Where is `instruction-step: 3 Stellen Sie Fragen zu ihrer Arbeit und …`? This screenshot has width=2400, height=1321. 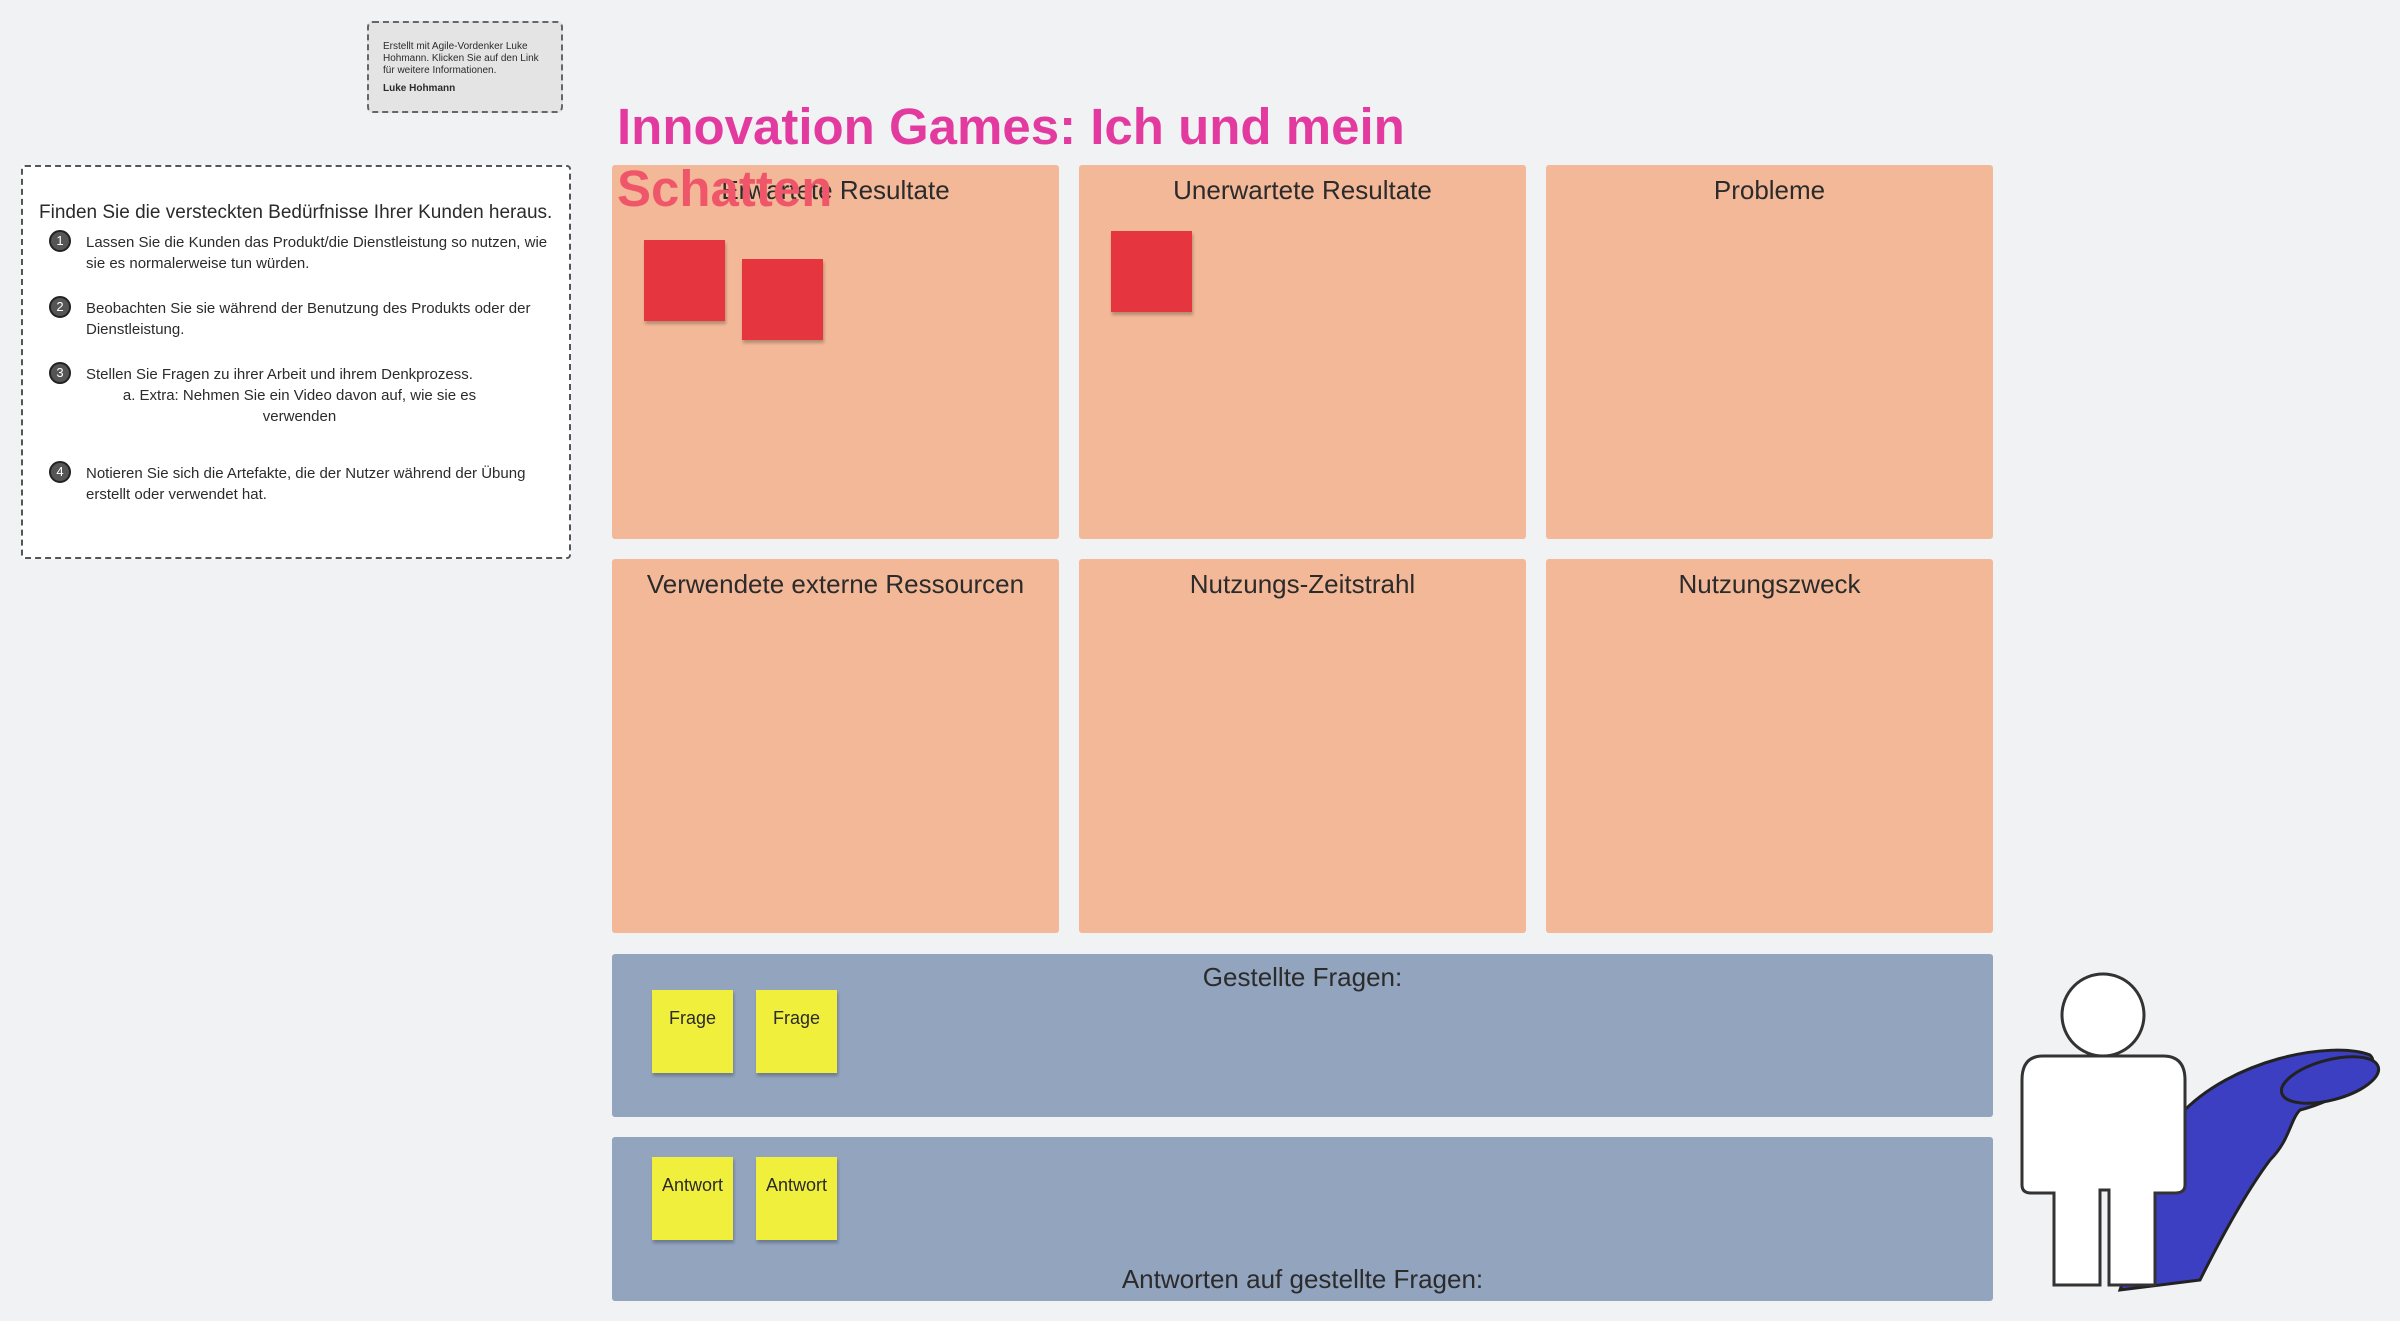
instruction-step: 3 Stellen Sie Fragen zu ihrer Arbeit und … is located at coordinates (296, 394).